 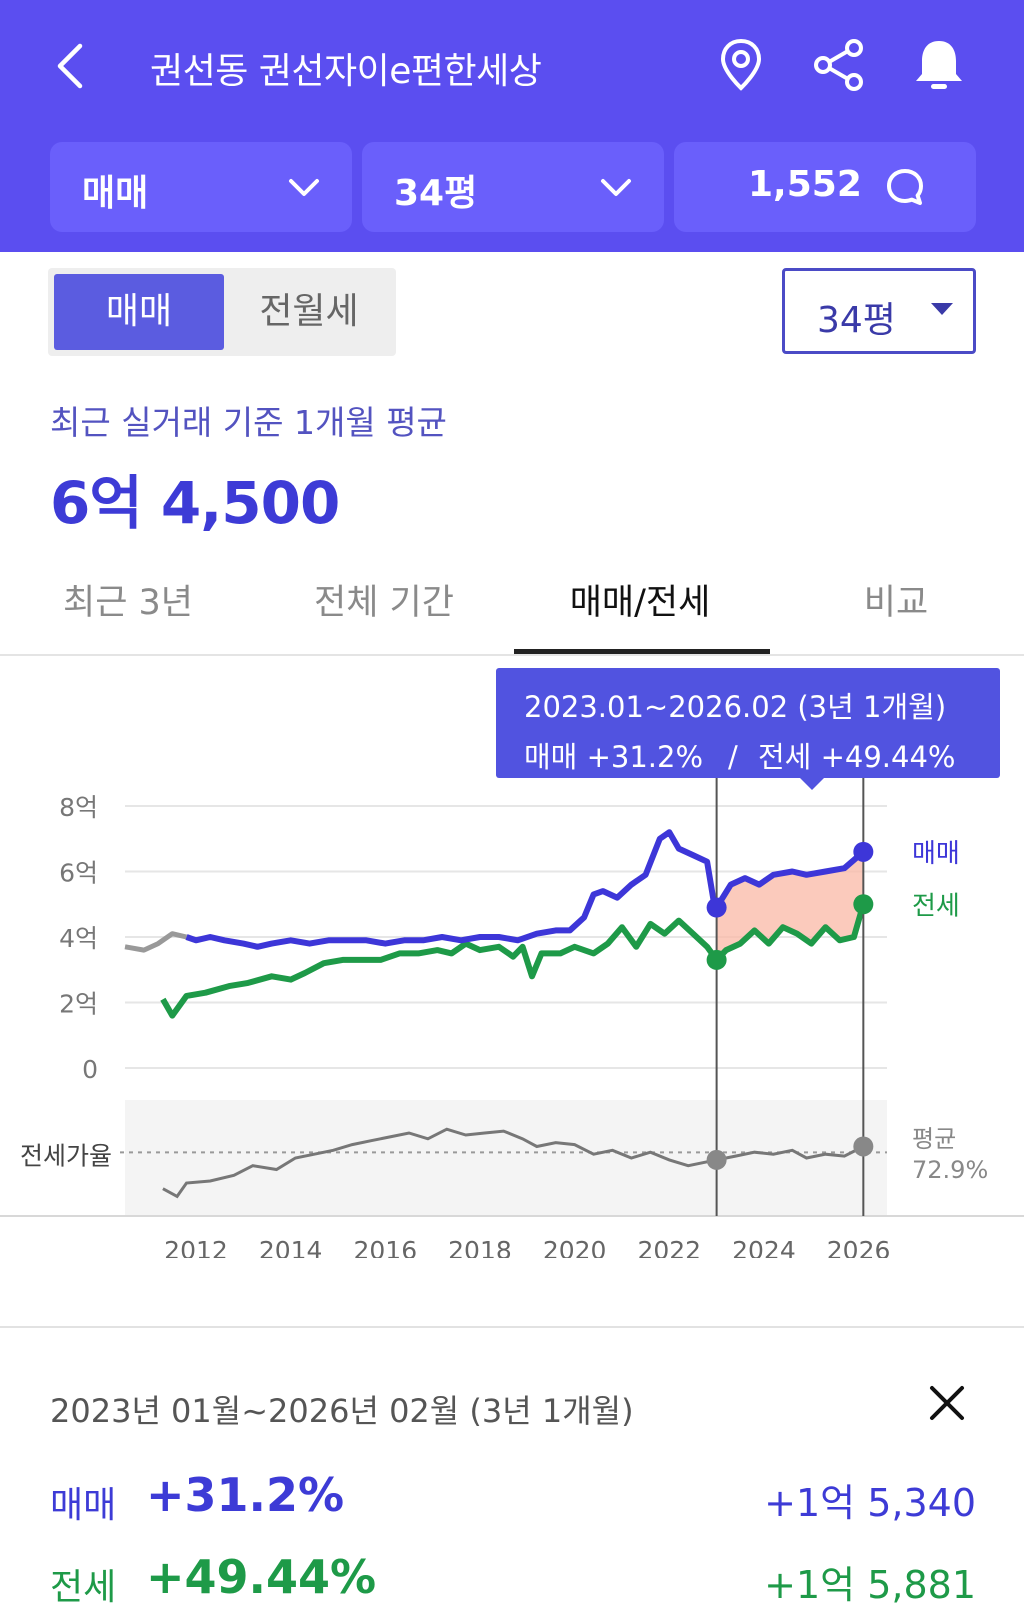 What do you see at coordinates (342, 1411) in the screenshot?
I see `summary-period: 2023년 01월~2026년 02월 (3년 1개월)` at bounding box center [342, 1411].